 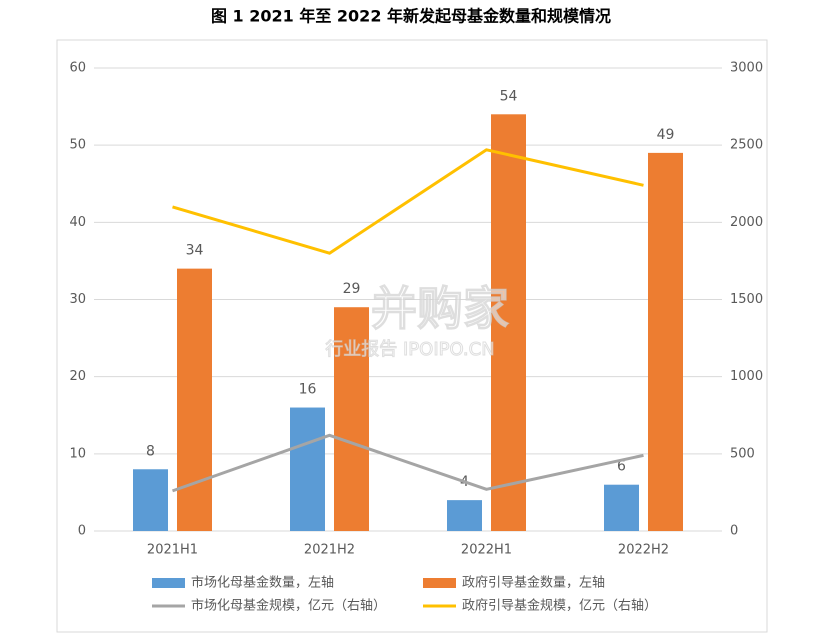 I want to click on chart-title: 图 1 2021 年至 2022 年新发起母基金数量和规模情况, so click(x=411, y=16).